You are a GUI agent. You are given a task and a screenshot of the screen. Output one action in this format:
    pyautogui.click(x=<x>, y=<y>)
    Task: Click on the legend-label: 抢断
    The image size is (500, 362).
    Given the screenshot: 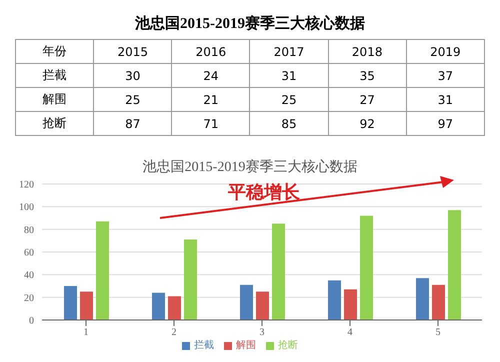 What is the action you would take?
    pyautogui.click(x=288, y=345)
    